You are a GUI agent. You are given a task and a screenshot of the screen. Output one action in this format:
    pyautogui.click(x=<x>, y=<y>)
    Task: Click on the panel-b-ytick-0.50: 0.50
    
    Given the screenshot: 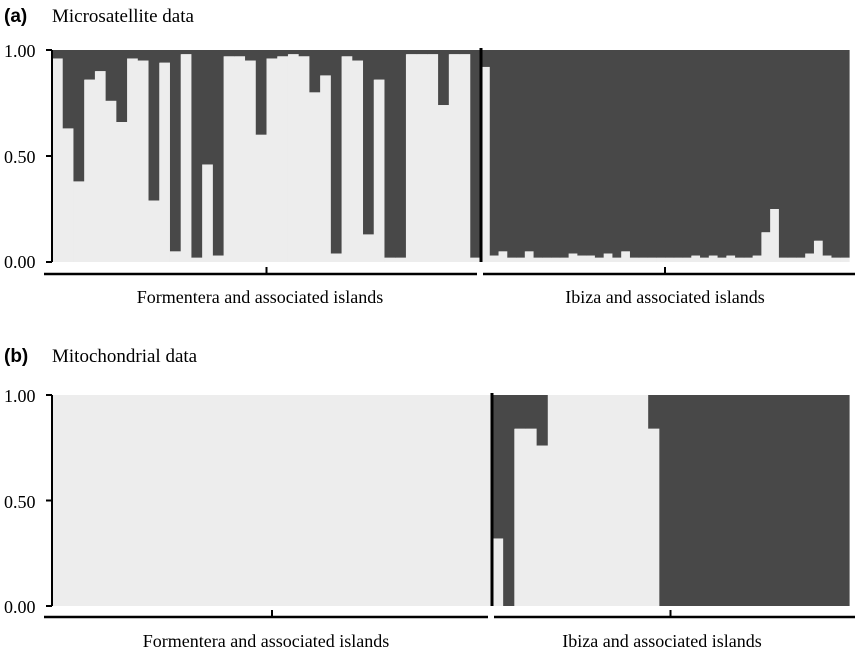 What is the action you would take?
    pyautogui.click(x=20, y=502)
    